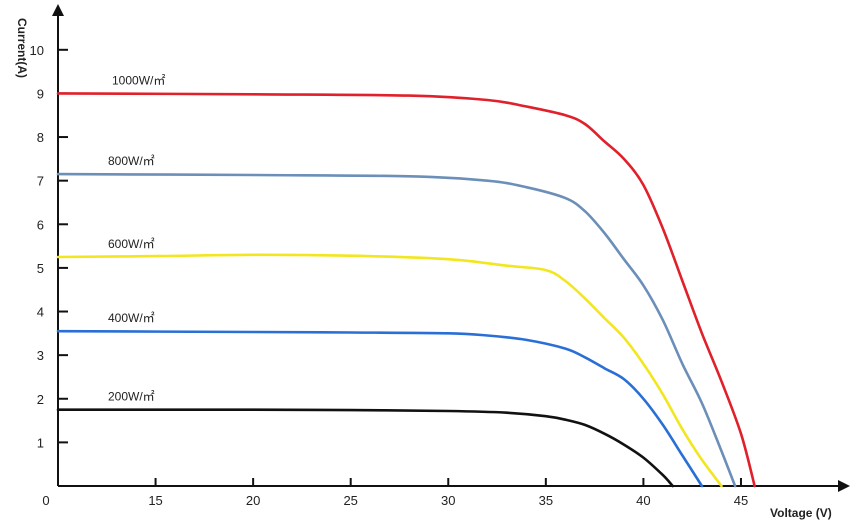 The height and width of the screenshot is (529, 855). What do you see at coordinates (131, 318) in the screenshot?
I see `series-label: 400W/㎡` at bounding box center [131, 318].